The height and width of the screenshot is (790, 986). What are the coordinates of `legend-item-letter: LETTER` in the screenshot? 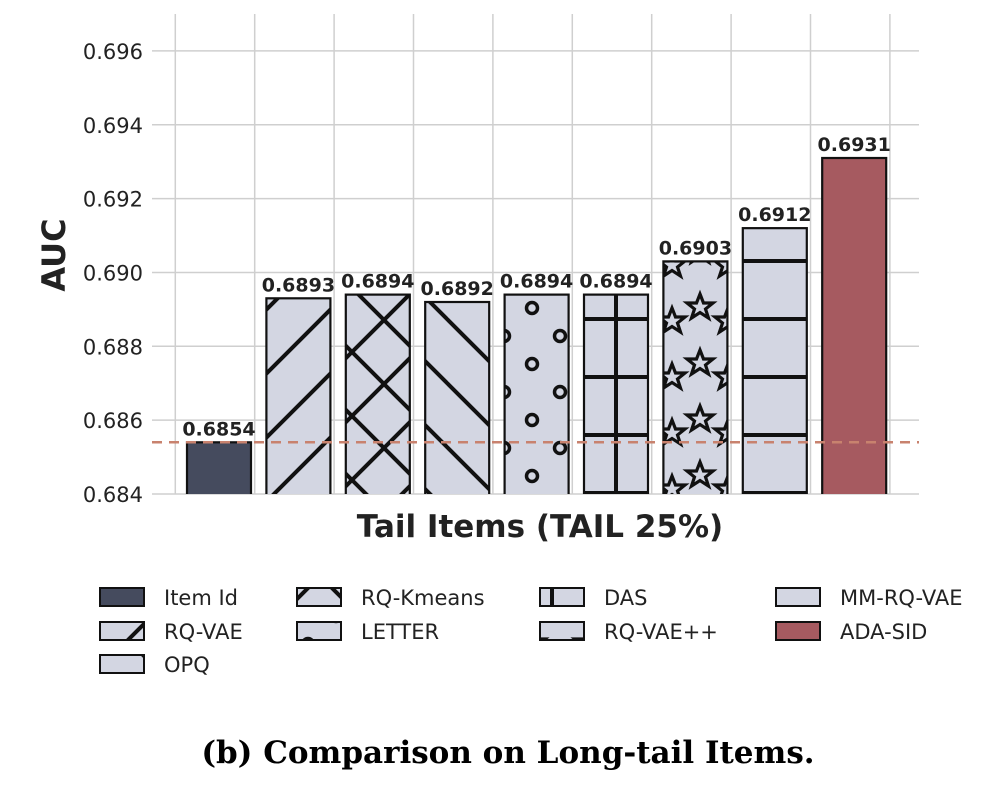 It's located at (367, 632).